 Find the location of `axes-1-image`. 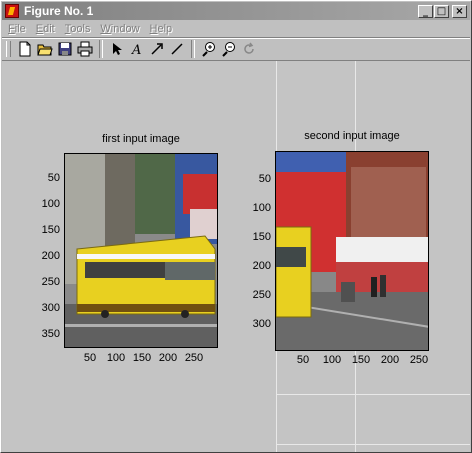

axes-1-image is located at coordinates (141, 250).